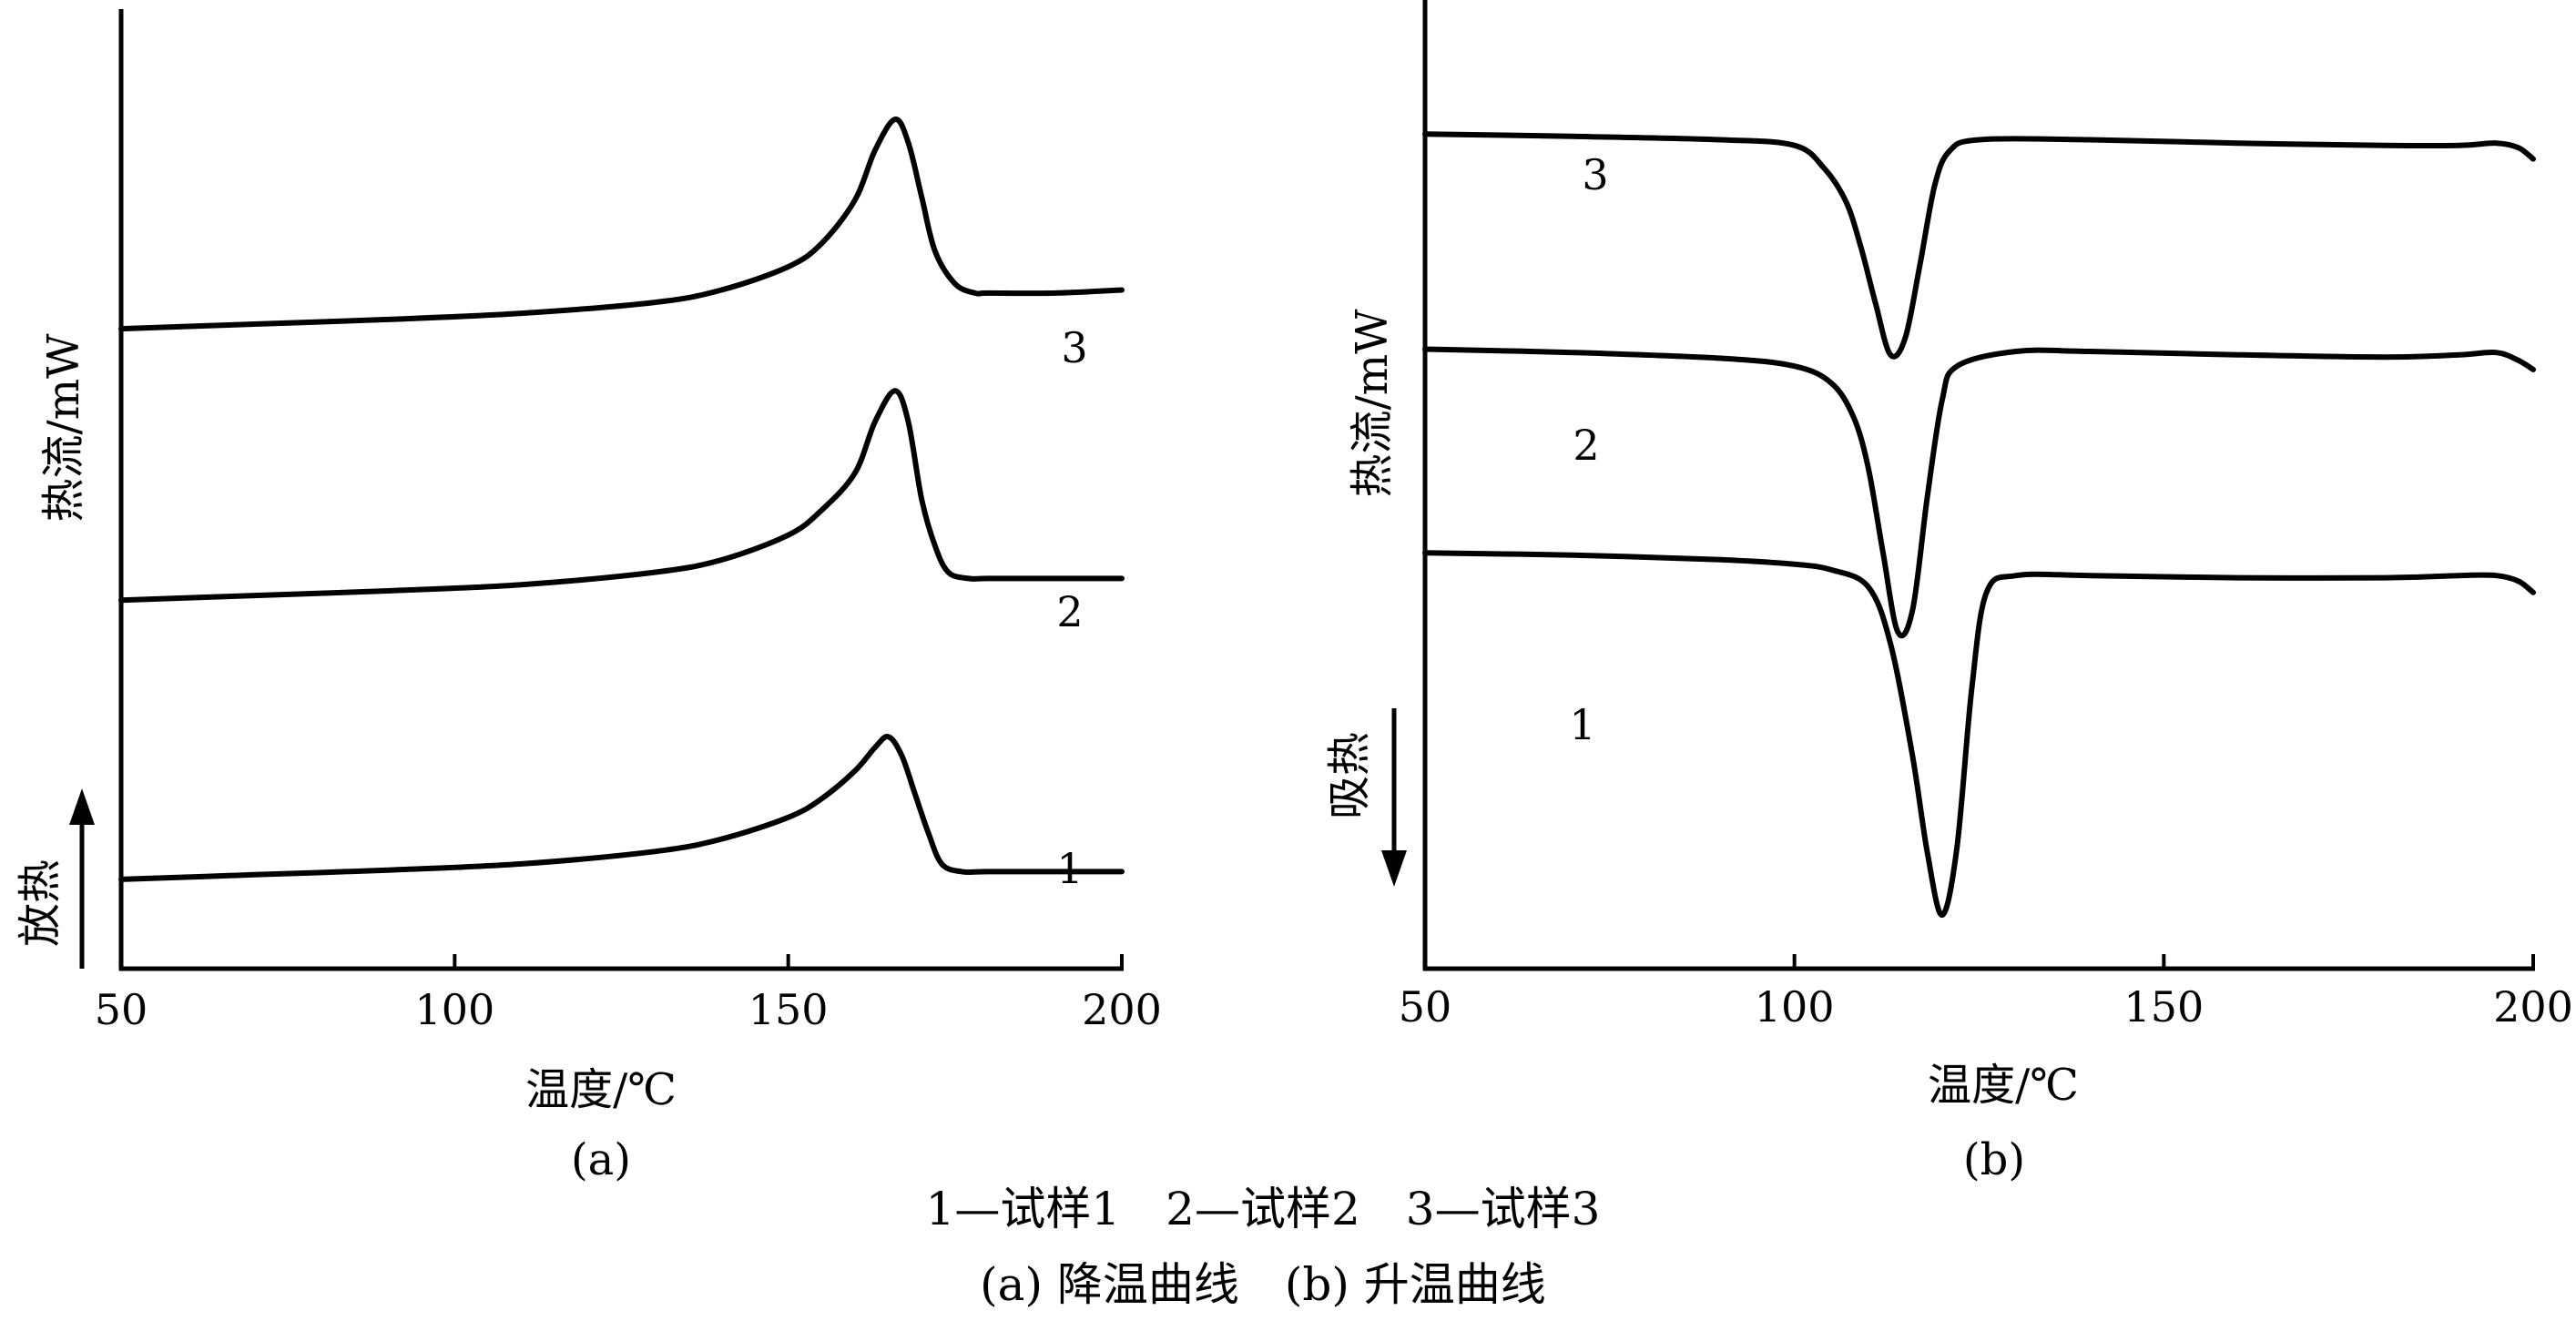 This screenshot has height=1321, width=2576. I want to click on chart-b-xtick-label: 200, so click(2533, 1006).